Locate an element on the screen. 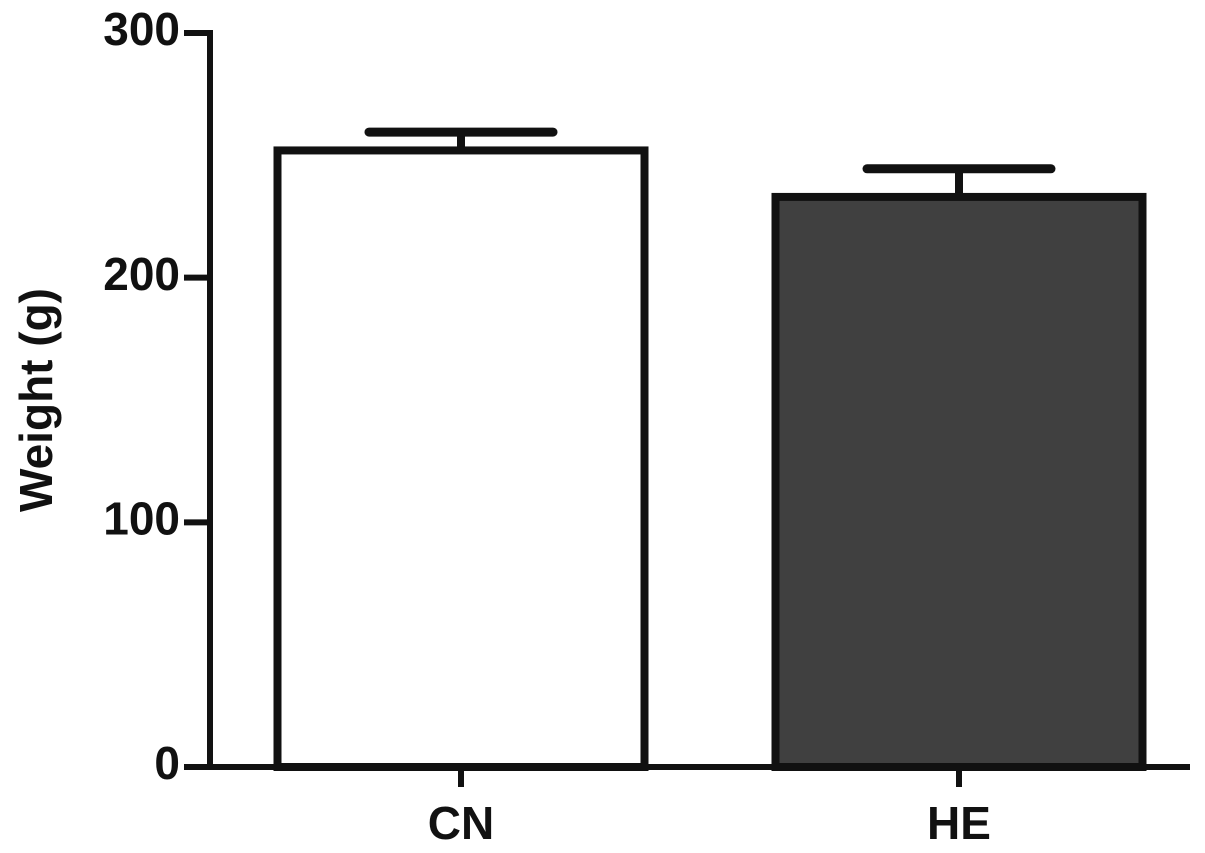 This screenshot has height=853, width=1205. y-axis-label: Weight (g) is located at coordinates (36, 400).